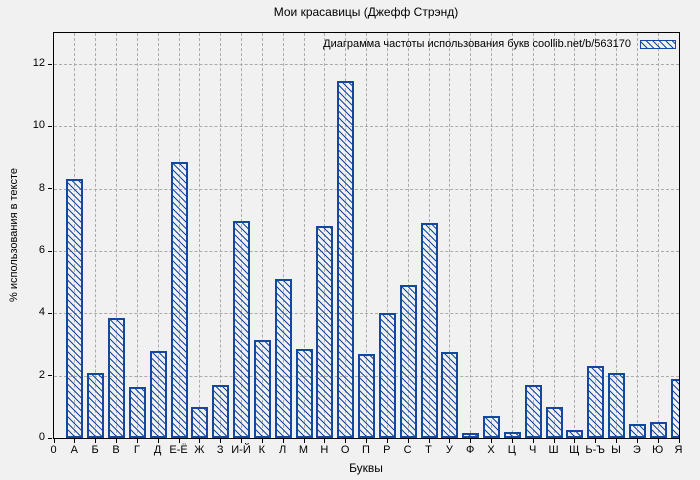  What do you see at coordinates (53, 450) in the screenshot?
I see `x-tick-label: 0` at bounding box center [53, 450].